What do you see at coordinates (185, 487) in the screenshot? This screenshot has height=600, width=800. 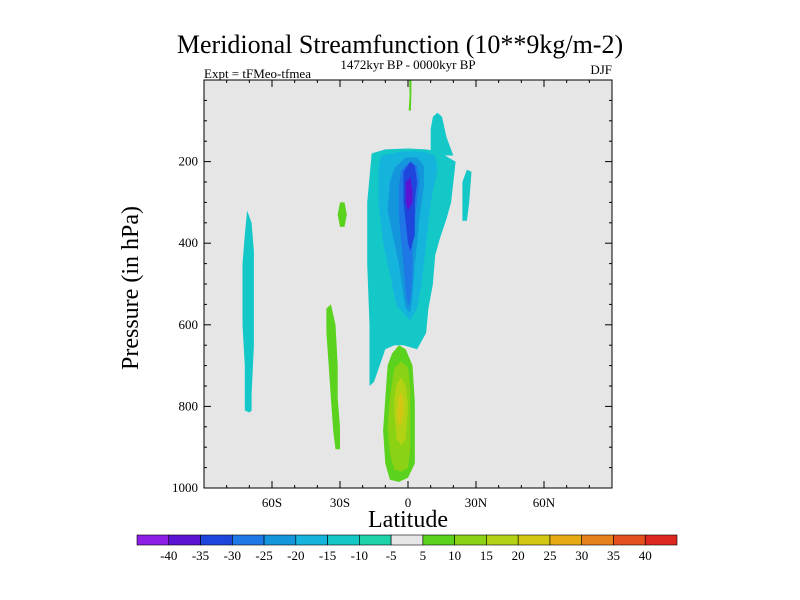 I see `y-tick-label: 1000` at bounding box center [185, 487].